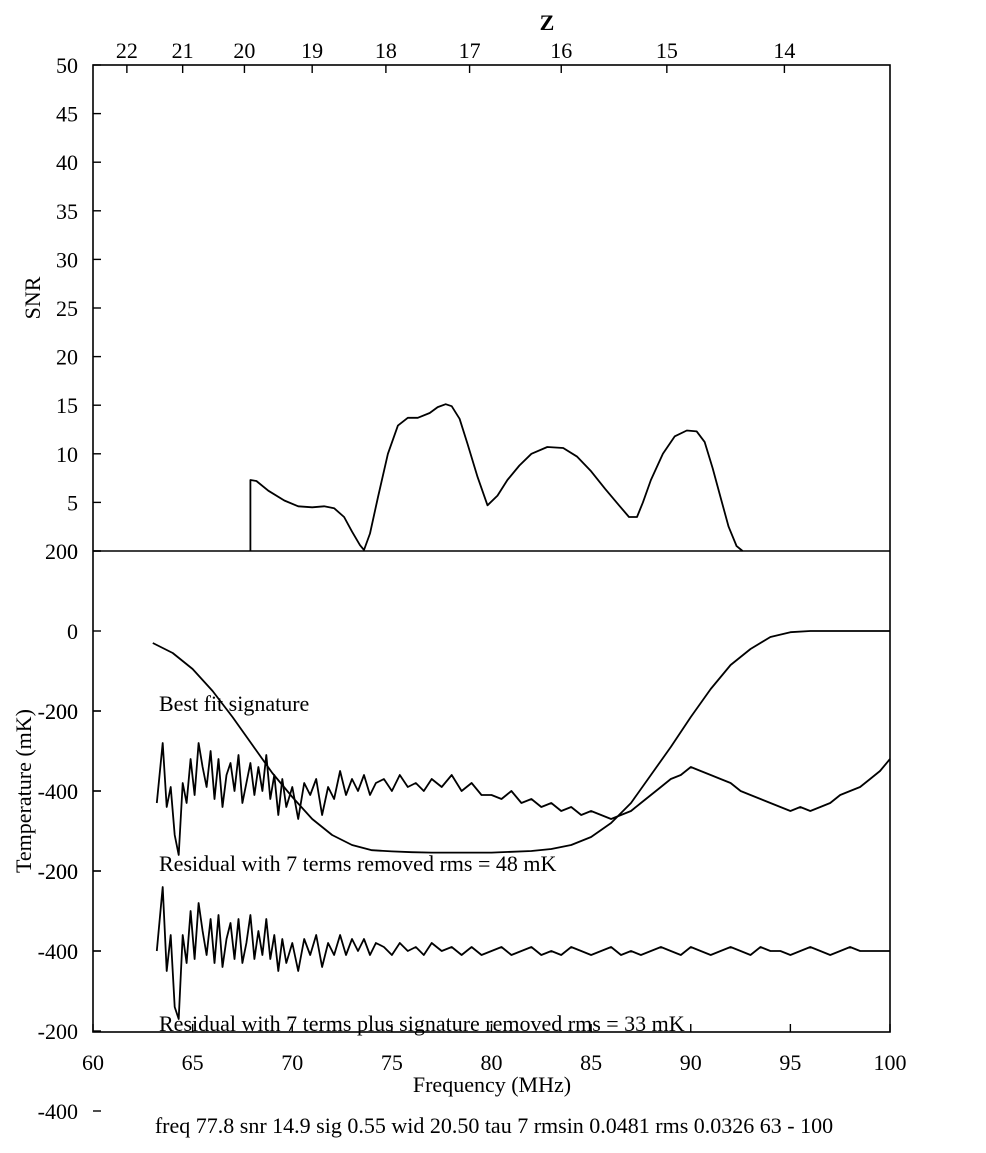 The image size is (986, 1153). What do you see at coordinates (67, 454) in the screenshot?
I see `snr-tick-label: 10` at bounding box center [67, 454].